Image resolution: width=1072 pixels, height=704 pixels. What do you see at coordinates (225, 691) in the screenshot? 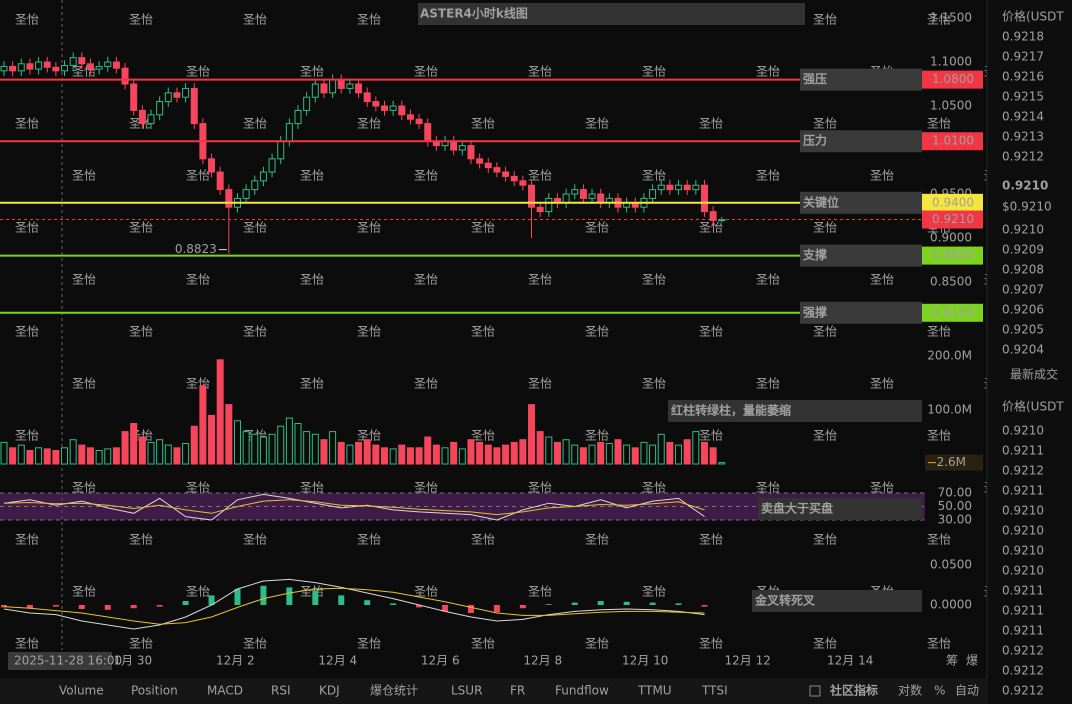
I see `indicator-tab: MACD` at bounding box center [225, 691].